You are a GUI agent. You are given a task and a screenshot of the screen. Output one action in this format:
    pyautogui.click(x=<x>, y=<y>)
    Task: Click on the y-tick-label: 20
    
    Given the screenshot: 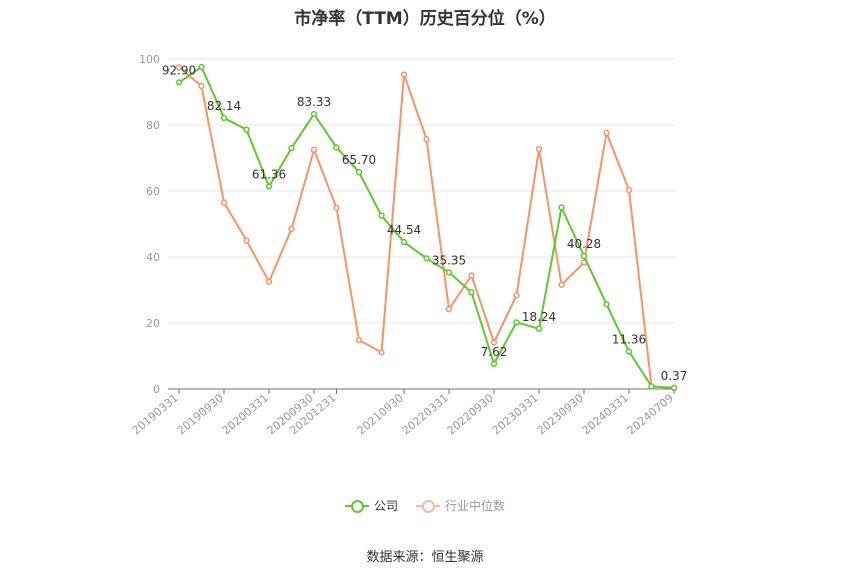 What is the action you would take?
    pyautogui.click(x=153, y=323)
    